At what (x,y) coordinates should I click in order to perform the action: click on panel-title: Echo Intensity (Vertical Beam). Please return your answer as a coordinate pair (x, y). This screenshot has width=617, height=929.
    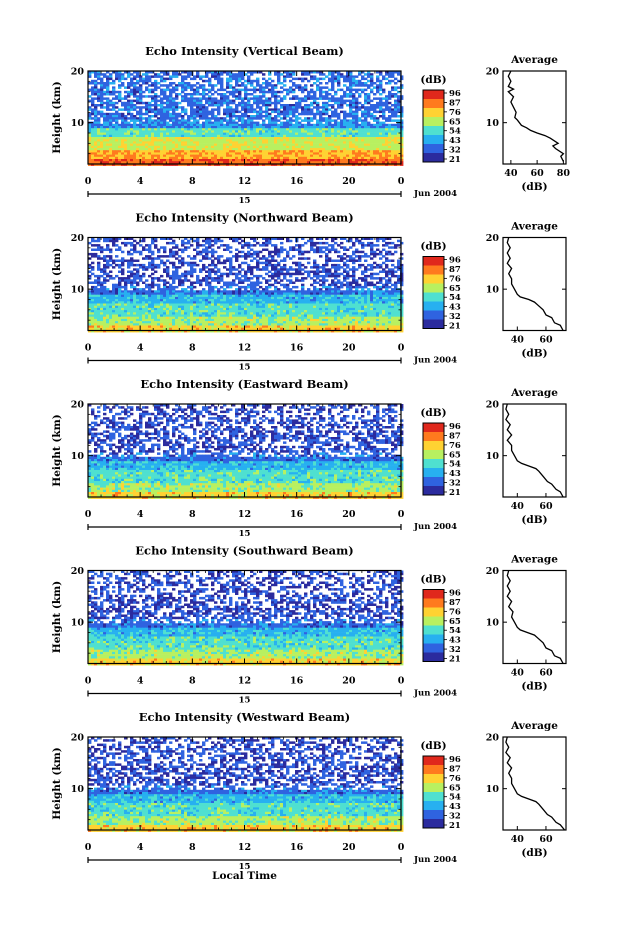
    Looking at the image, I should click on (244, 51).